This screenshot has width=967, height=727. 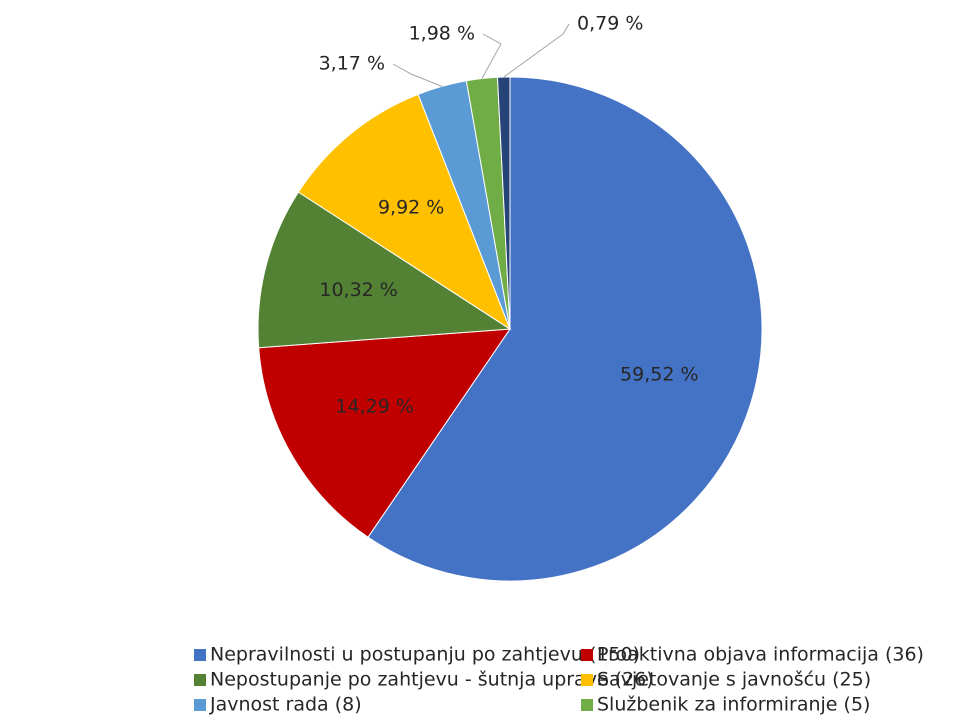 I want to click on legend-label: Javnost rada (8), so click(x=285, y=705).